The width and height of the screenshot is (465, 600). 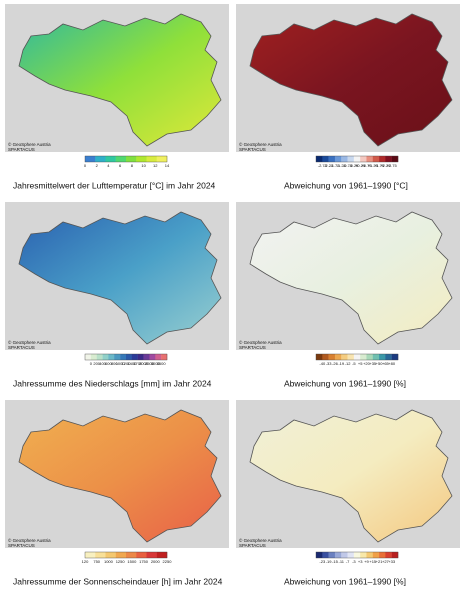 What do you see at coordinates (96, 561) in the screenshot?
I see `colorbar-tick-label: 750` at bounding box center [96, 561].